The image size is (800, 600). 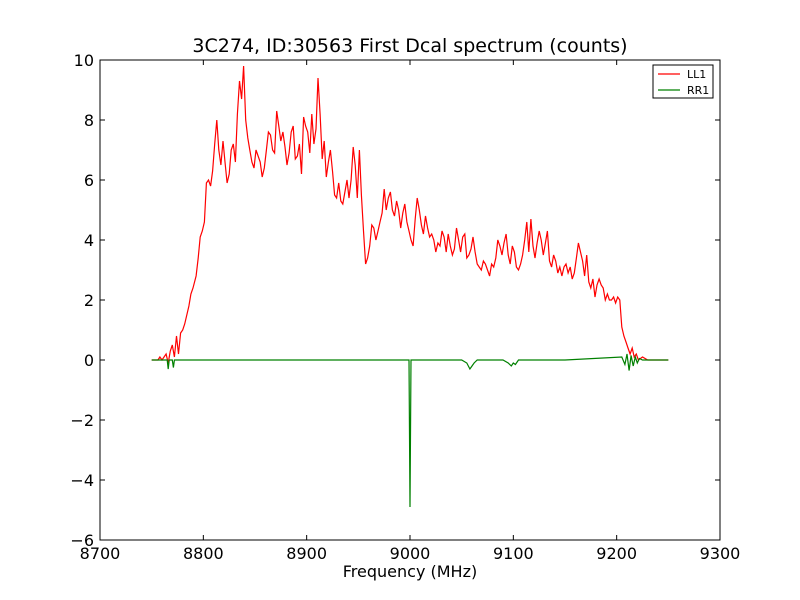 What do you see at coordinates (683, 81) in the screenshot?
I see `legend-box` at bounding box center [683, 81].